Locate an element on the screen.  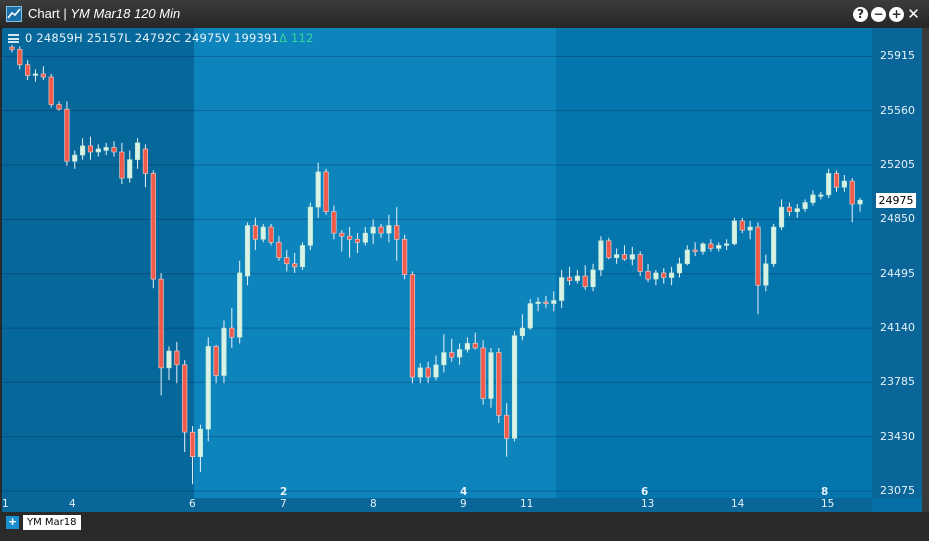
symbol-chip: YM Mar18 is located at coordinates (52, 522).